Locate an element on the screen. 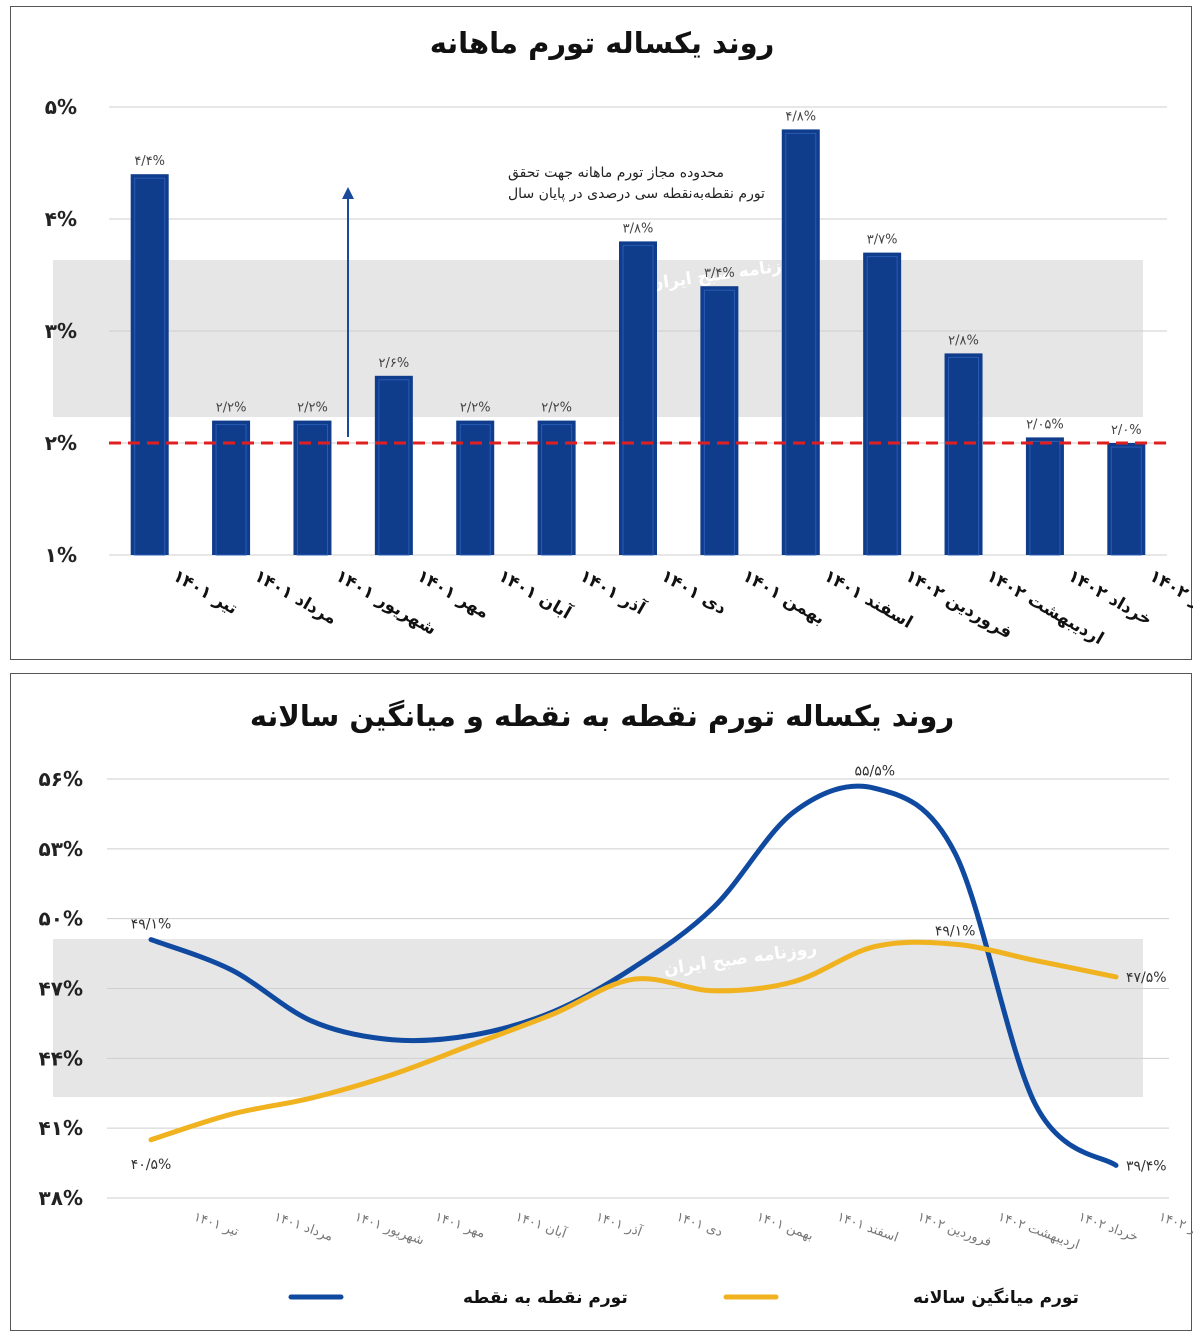 This screenshot has width=1200, height=1335. x-tick-label: شهریور ۱۴۰۱ is located at coordinates (388, 1229).